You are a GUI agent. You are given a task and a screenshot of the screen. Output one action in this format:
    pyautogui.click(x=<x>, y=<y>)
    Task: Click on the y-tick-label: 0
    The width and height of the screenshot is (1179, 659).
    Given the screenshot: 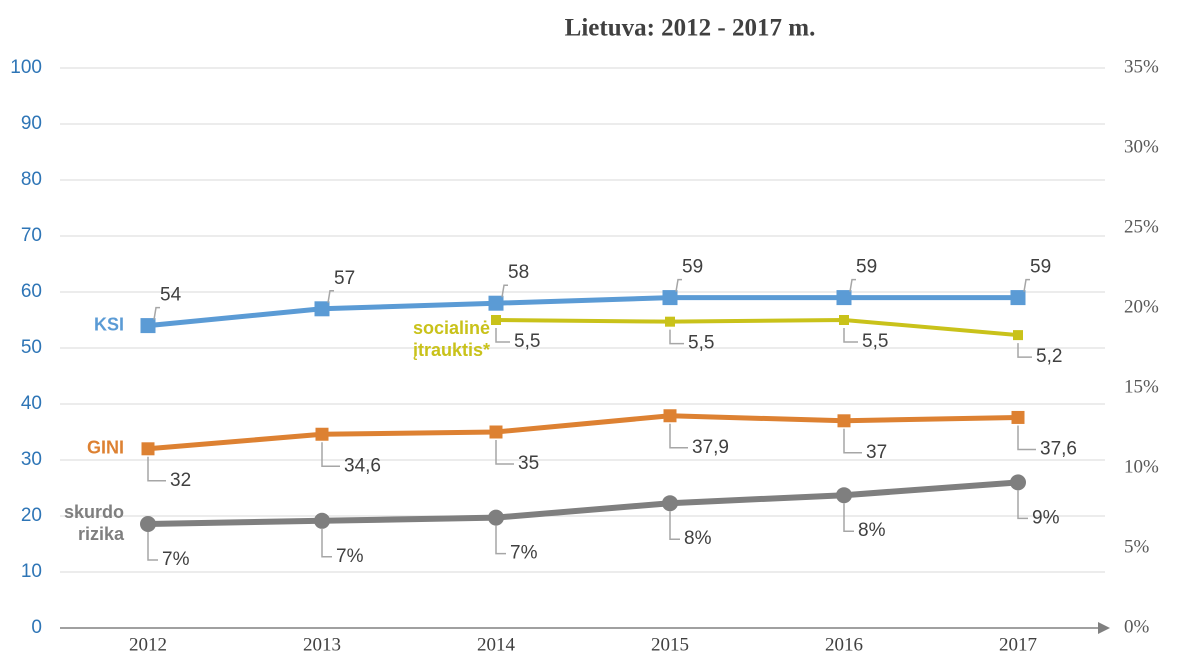 What is the action you would take?
    pyautogui.click(x=36, y=627)
    